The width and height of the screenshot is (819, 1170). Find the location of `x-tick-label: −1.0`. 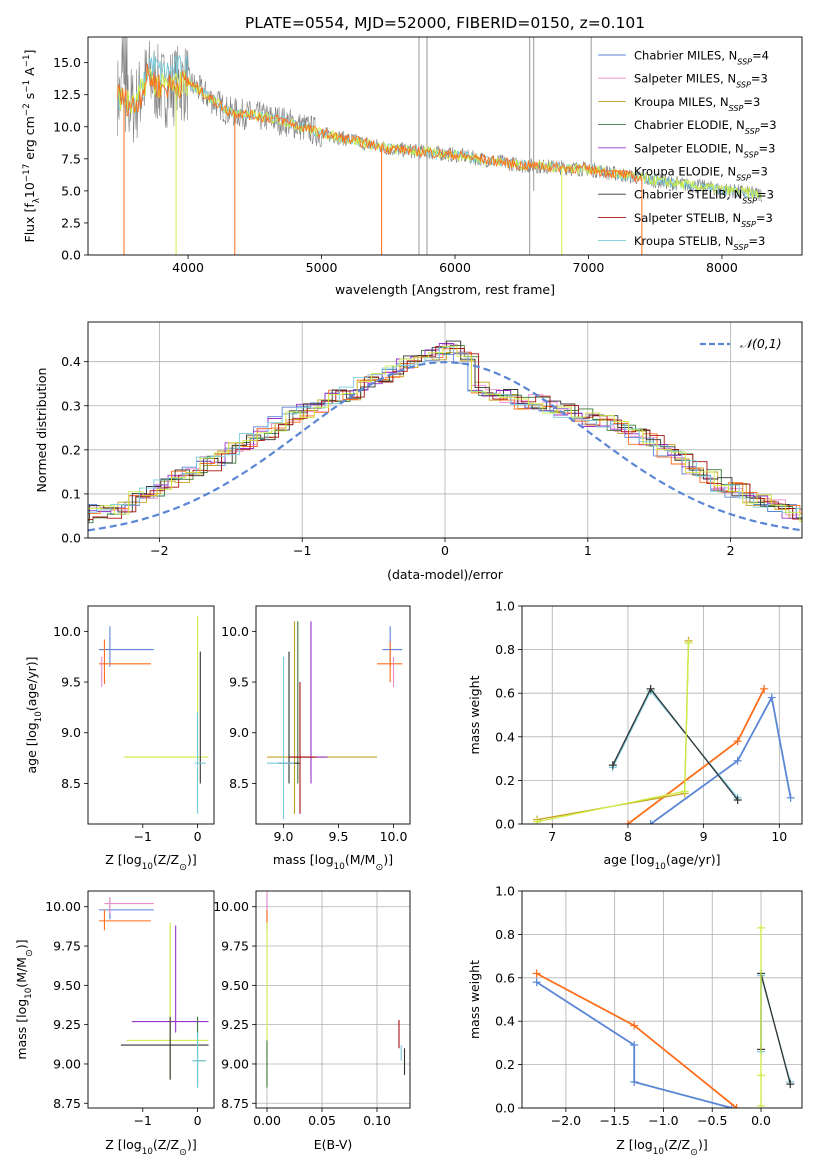

x-tick-label: −1.0 is located at coordinates (663, 1120).